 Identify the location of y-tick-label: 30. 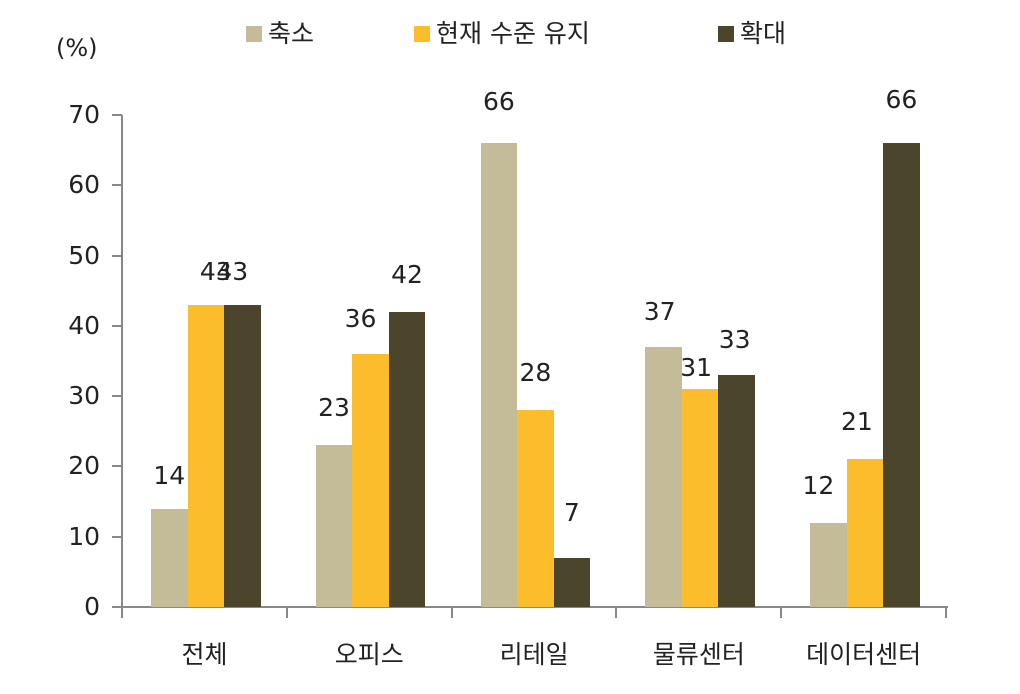
(84, 396).